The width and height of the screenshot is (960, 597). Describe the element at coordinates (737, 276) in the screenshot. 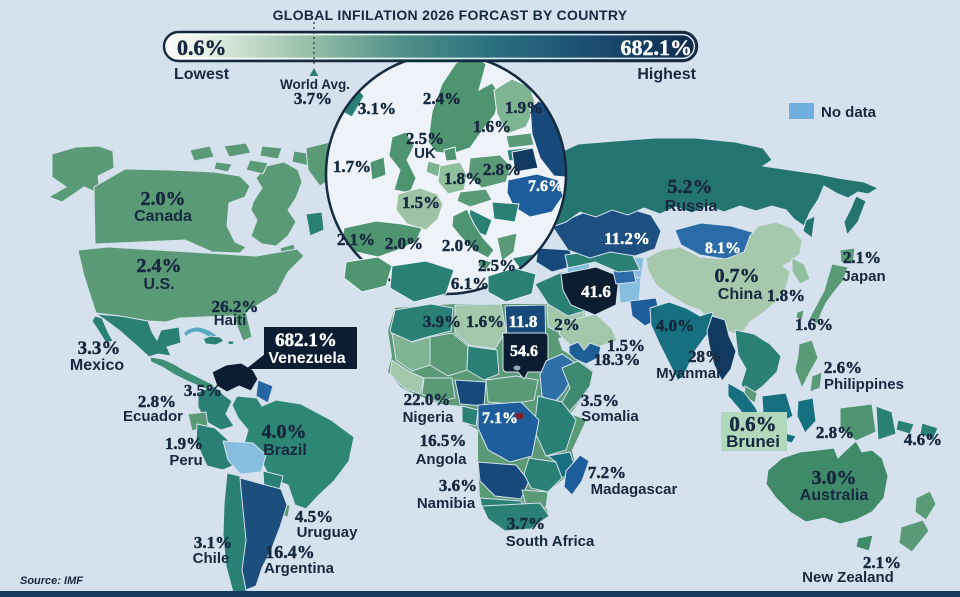

I see `svg-text: 0.7%` at that location.